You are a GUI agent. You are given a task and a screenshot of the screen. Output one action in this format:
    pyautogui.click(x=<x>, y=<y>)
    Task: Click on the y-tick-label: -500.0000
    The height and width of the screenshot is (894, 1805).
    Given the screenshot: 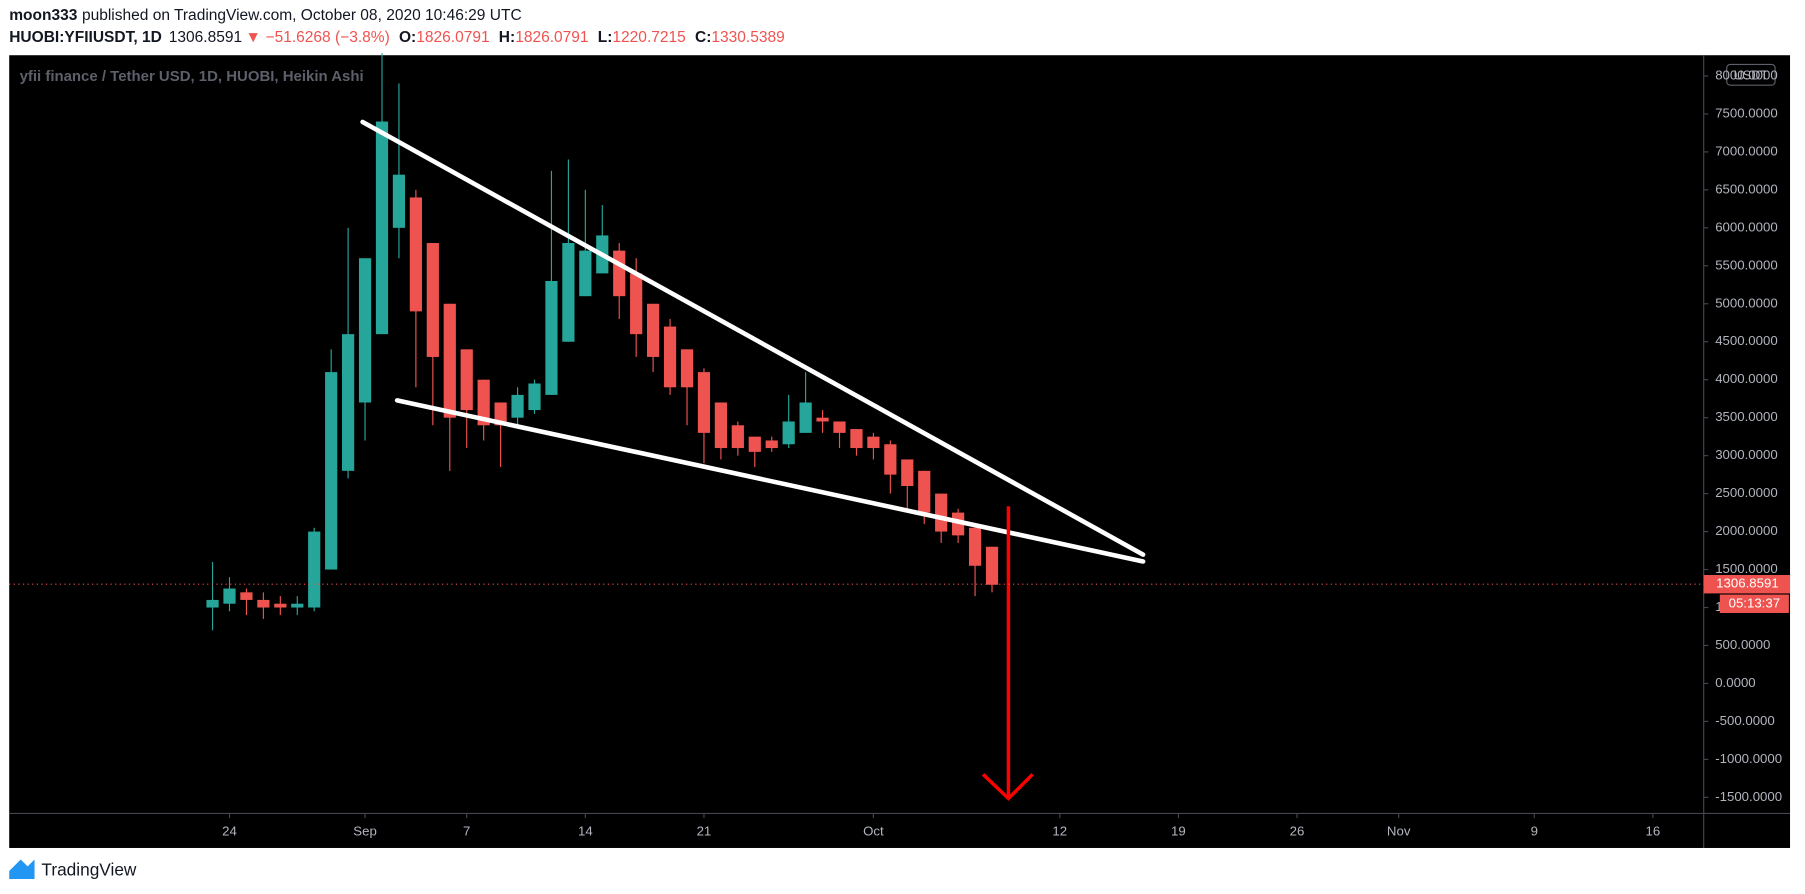 What is the action you would take?
    pyautogui.click(x=1745, y=720)
    